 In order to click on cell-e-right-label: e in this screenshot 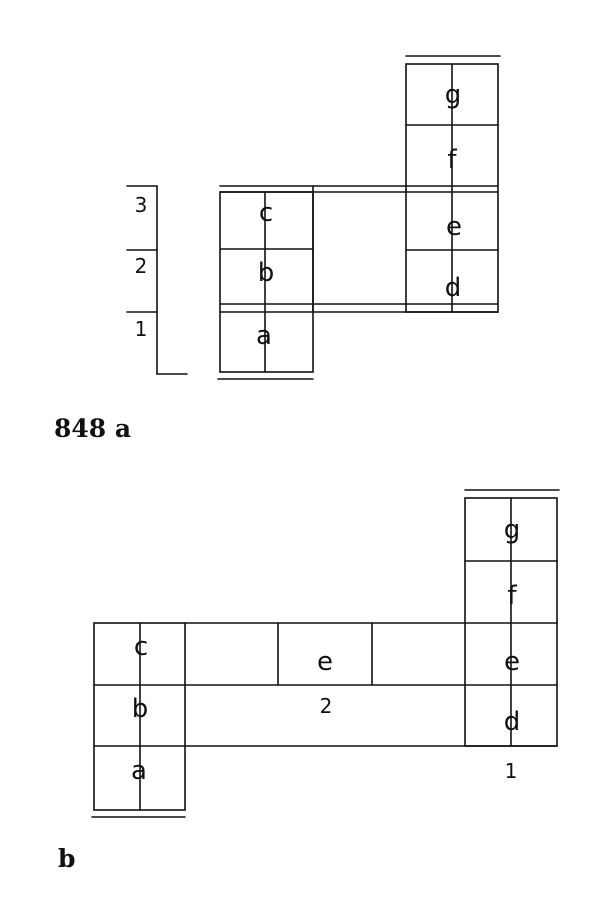, I will do `click(512, 662)`.